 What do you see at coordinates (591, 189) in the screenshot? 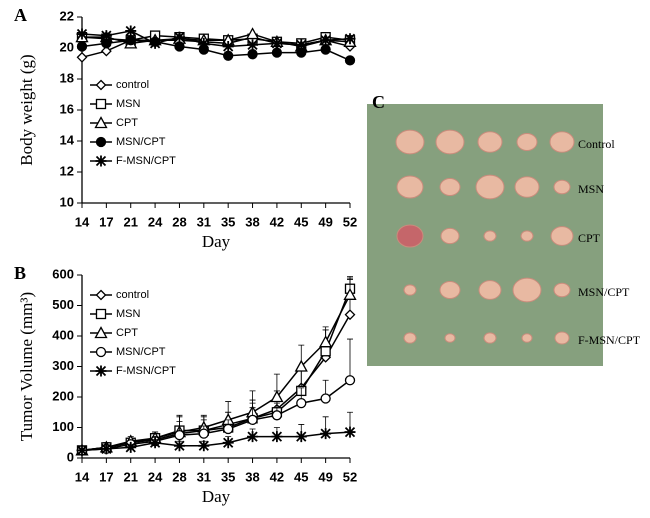
I see `row-label: MSN` at bounding box center [591, 189].